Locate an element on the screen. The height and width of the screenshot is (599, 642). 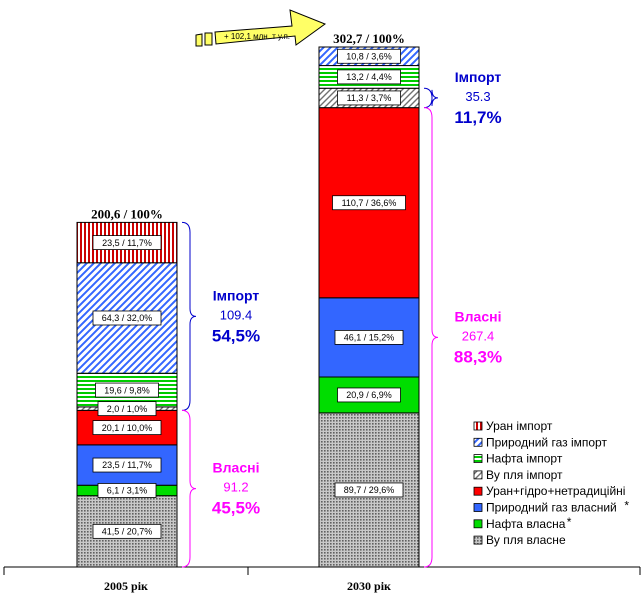
group-percent: 11,7% is located at coordinates (477, 117).